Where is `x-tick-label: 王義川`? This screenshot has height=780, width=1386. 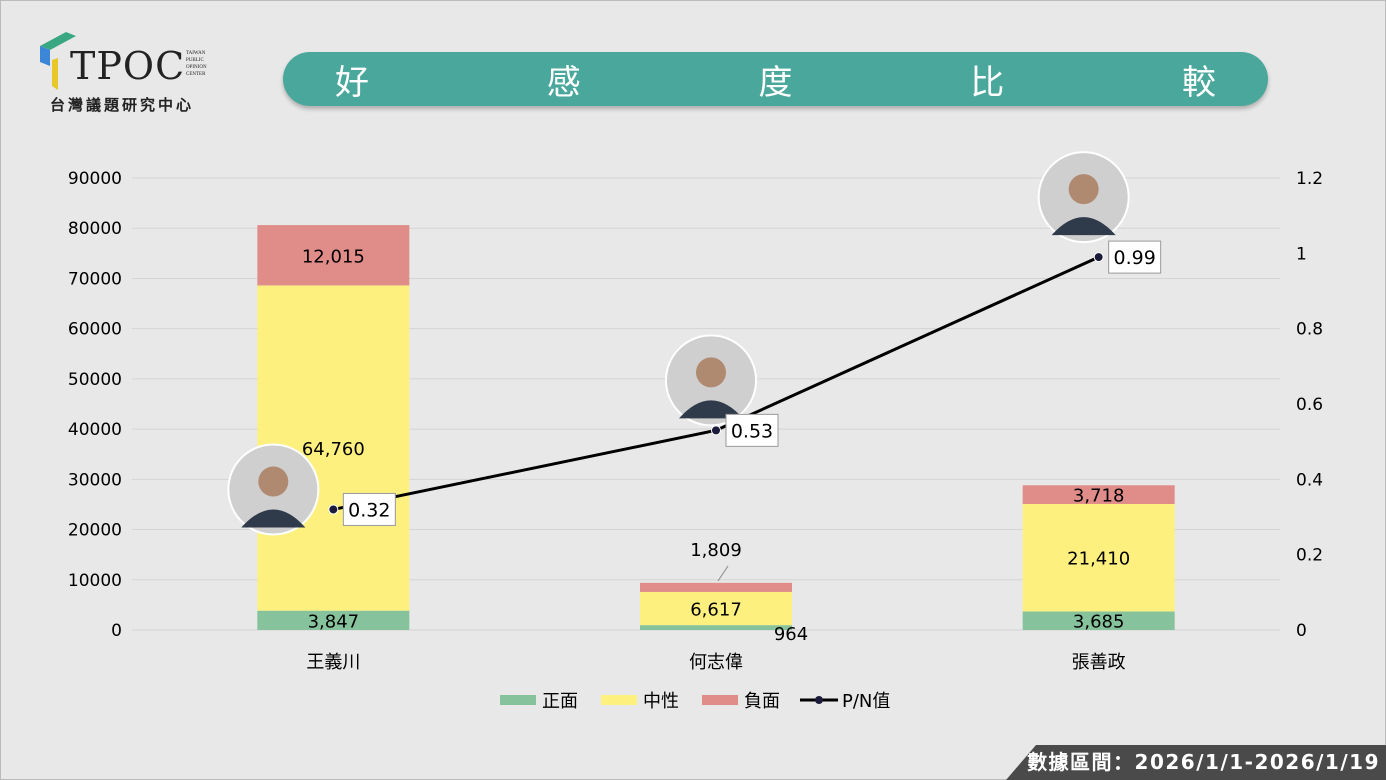 x-tick-label: 王義川 is located at coordinates (333, 662).